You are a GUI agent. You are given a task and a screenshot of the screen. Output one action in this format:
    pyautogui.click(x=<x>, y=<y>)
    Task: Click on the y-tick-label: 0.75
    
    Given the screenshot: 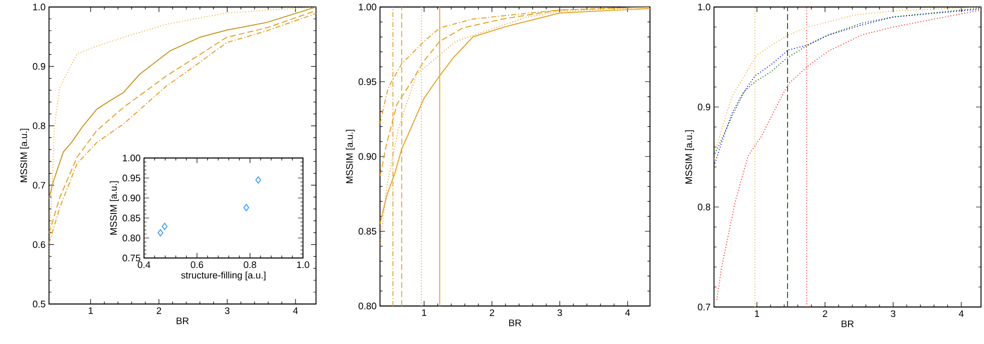 What is the action you would take?
    pyautogui.click(x=131, y=258)
    